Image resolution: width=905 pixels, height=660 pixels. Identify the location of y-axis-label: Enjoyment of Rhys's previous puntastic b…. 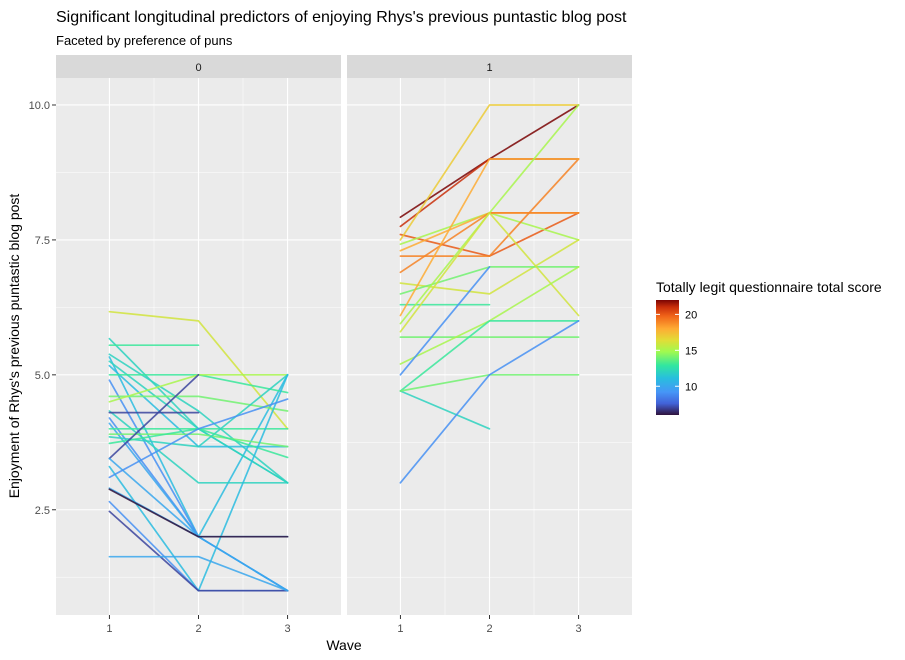
(14, 346).